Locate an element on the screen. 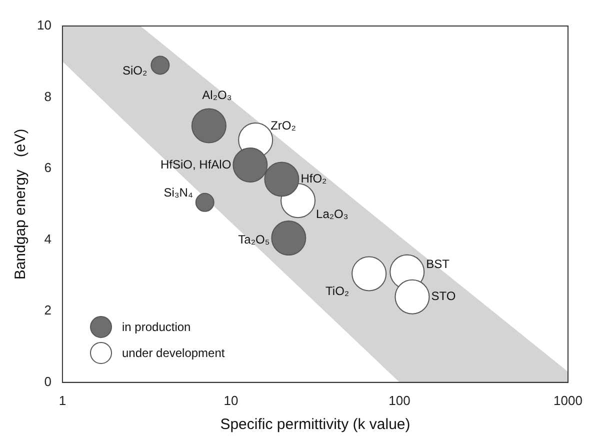 The width and height of the screenshot is (594, 446). x-tick-label: 10 is located at coordinates (231, 400).